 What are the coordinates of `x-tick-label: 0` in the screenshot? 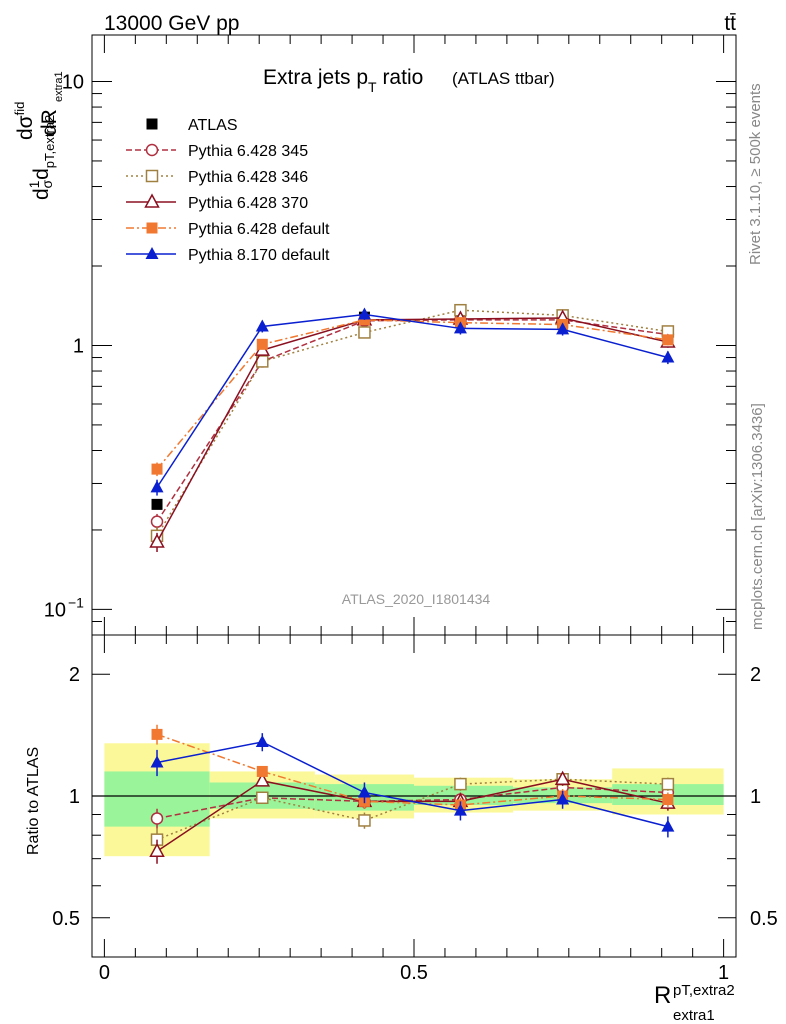 It's located at (104, 973).